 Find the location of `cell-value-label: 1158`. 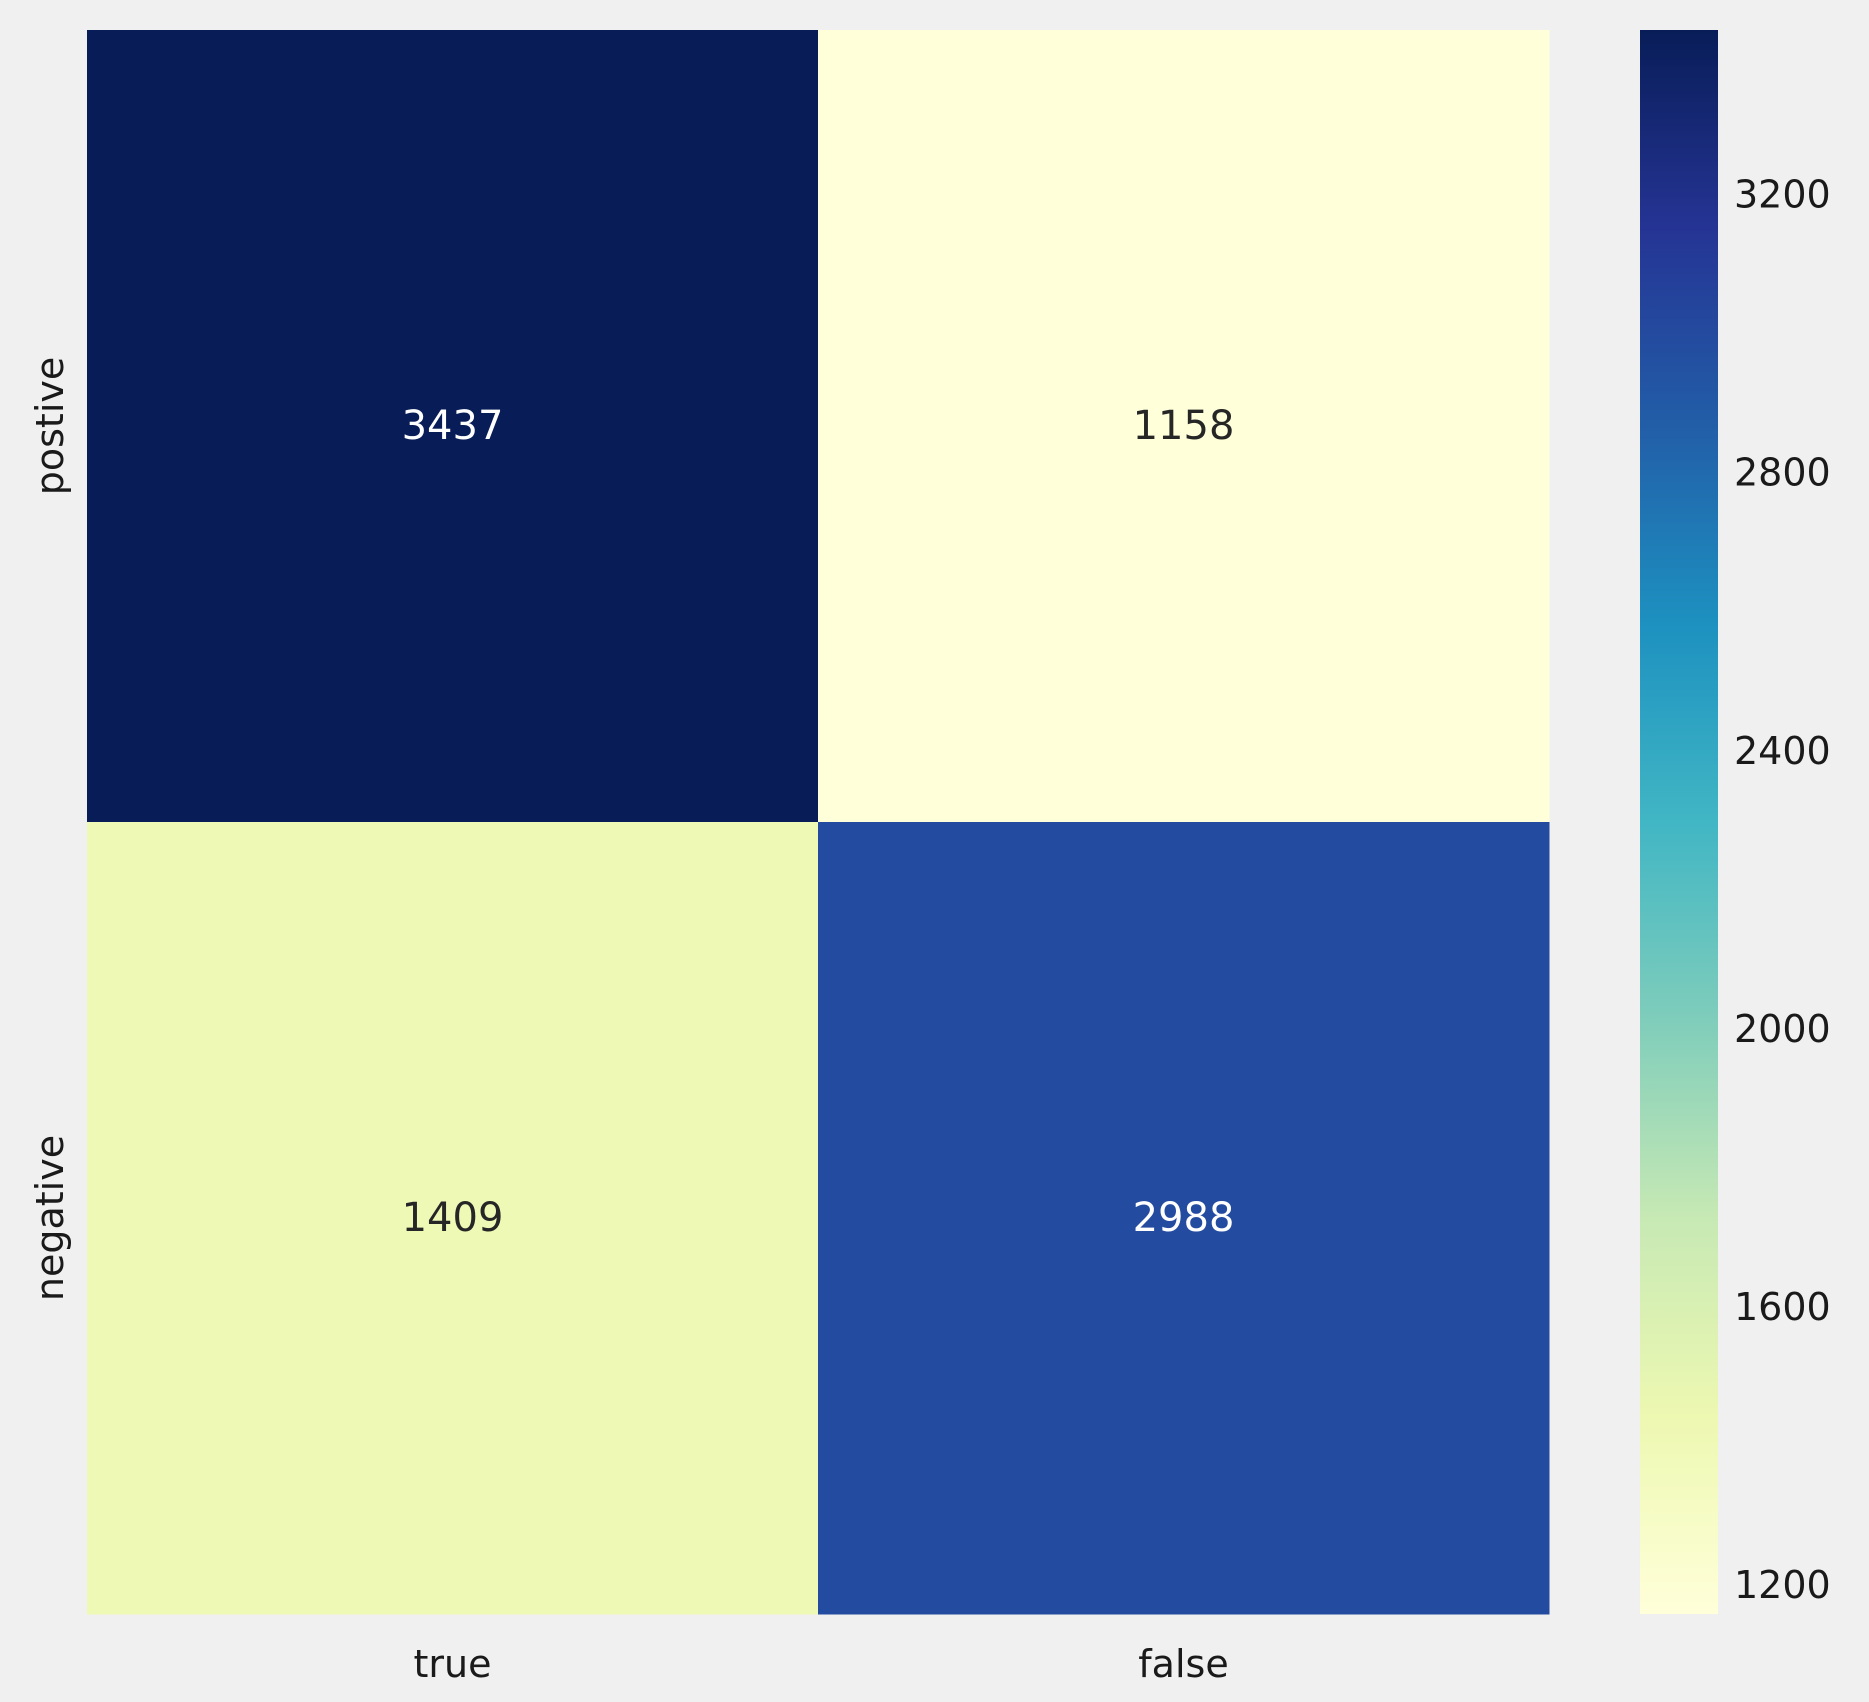

cell-value-label: 1158 is located at coordinates (1184, 426).